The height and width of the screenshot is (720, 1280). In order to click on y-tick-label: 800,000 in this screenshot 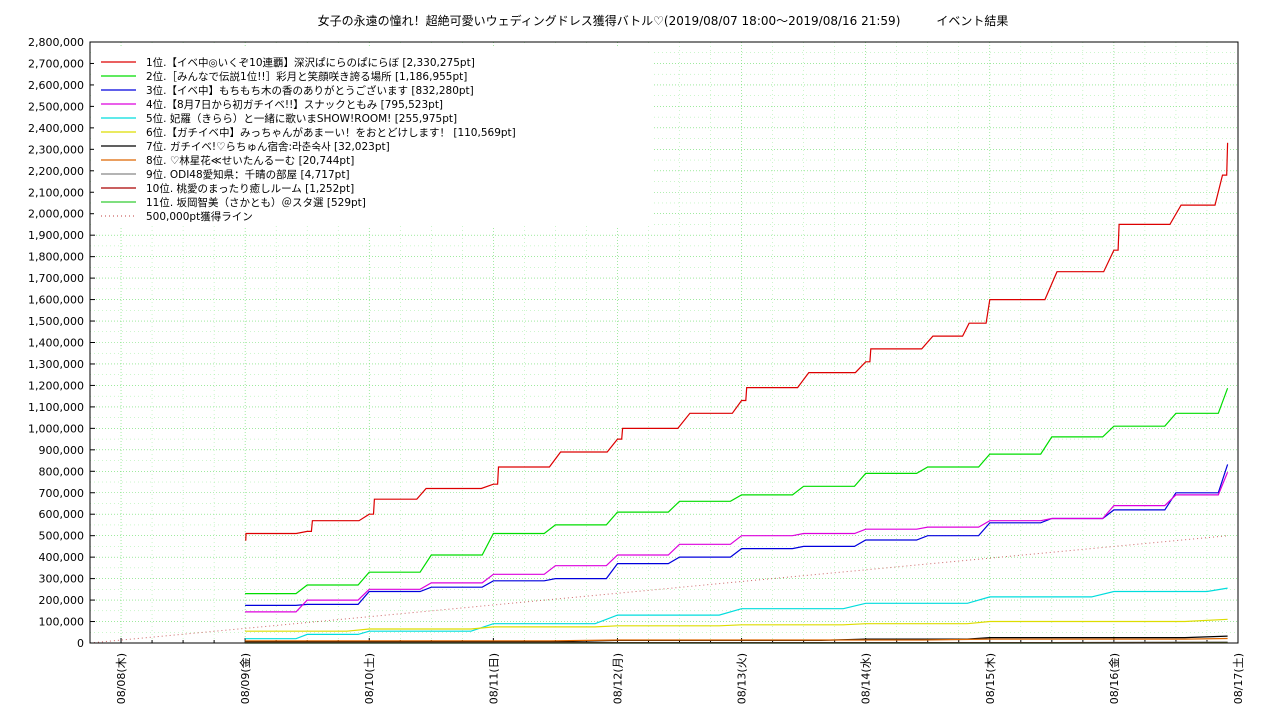, I will do `click(62, 471)`.